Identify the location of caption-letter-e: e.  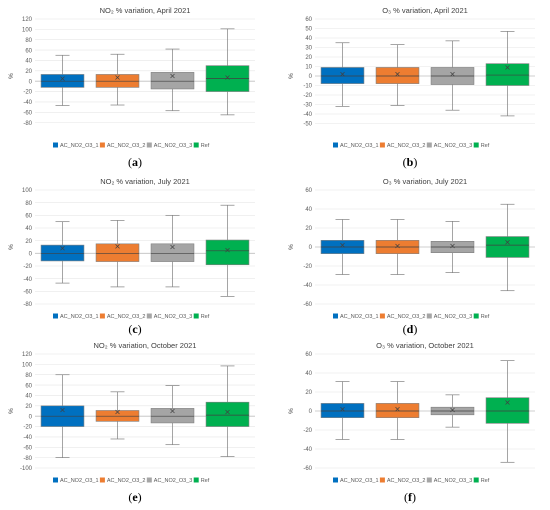
(135, 497).